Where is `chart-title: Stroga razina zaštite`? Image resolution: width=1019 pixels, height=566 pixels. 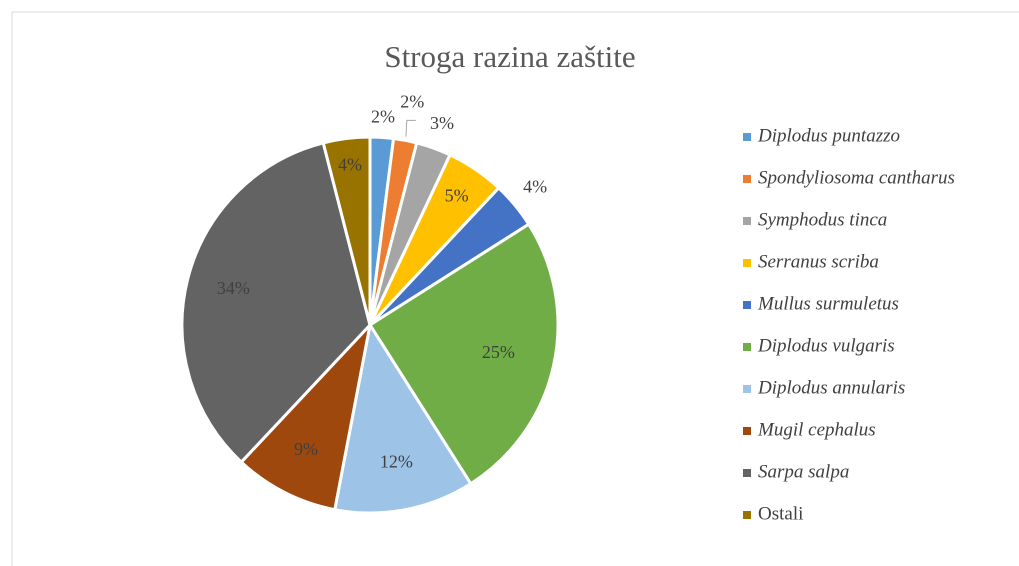
chart-title: Stroga razina zaštite is located at coordinates (509, 56).